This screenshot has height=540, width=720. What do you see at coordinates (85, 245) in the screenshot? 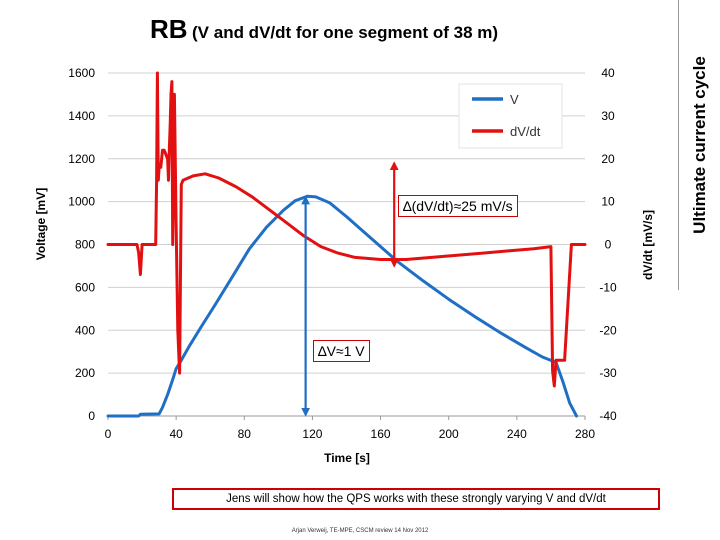
I see `y-tick-label: 800` at bounding box center [85, 245].